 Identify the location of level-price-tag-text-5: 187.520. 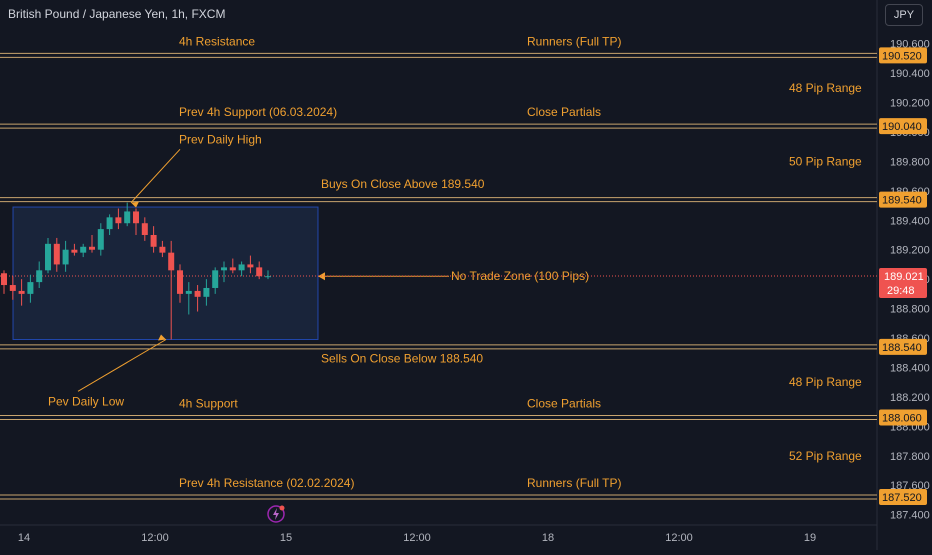
(902, 498).